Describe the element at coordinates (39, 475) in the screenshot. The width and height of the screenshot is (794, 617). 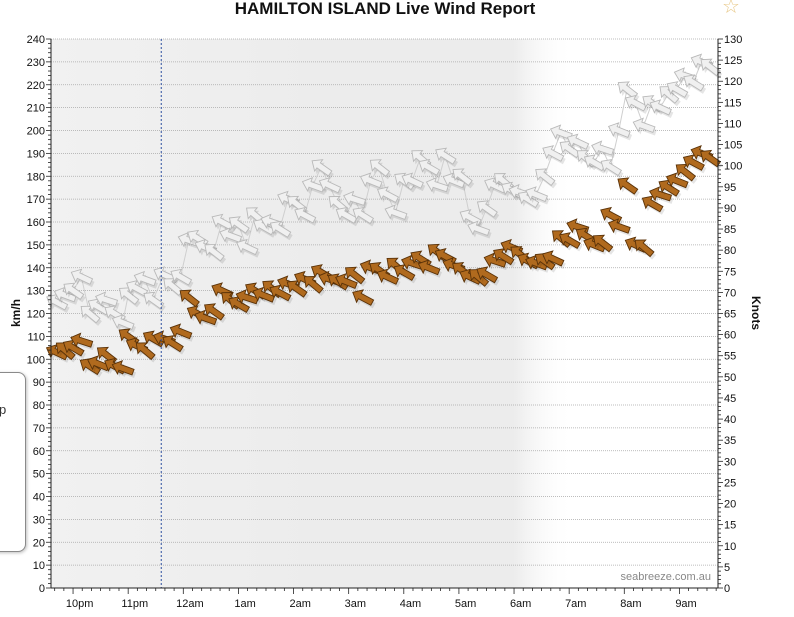
I see `y-tick-label-left: 50` at that location.